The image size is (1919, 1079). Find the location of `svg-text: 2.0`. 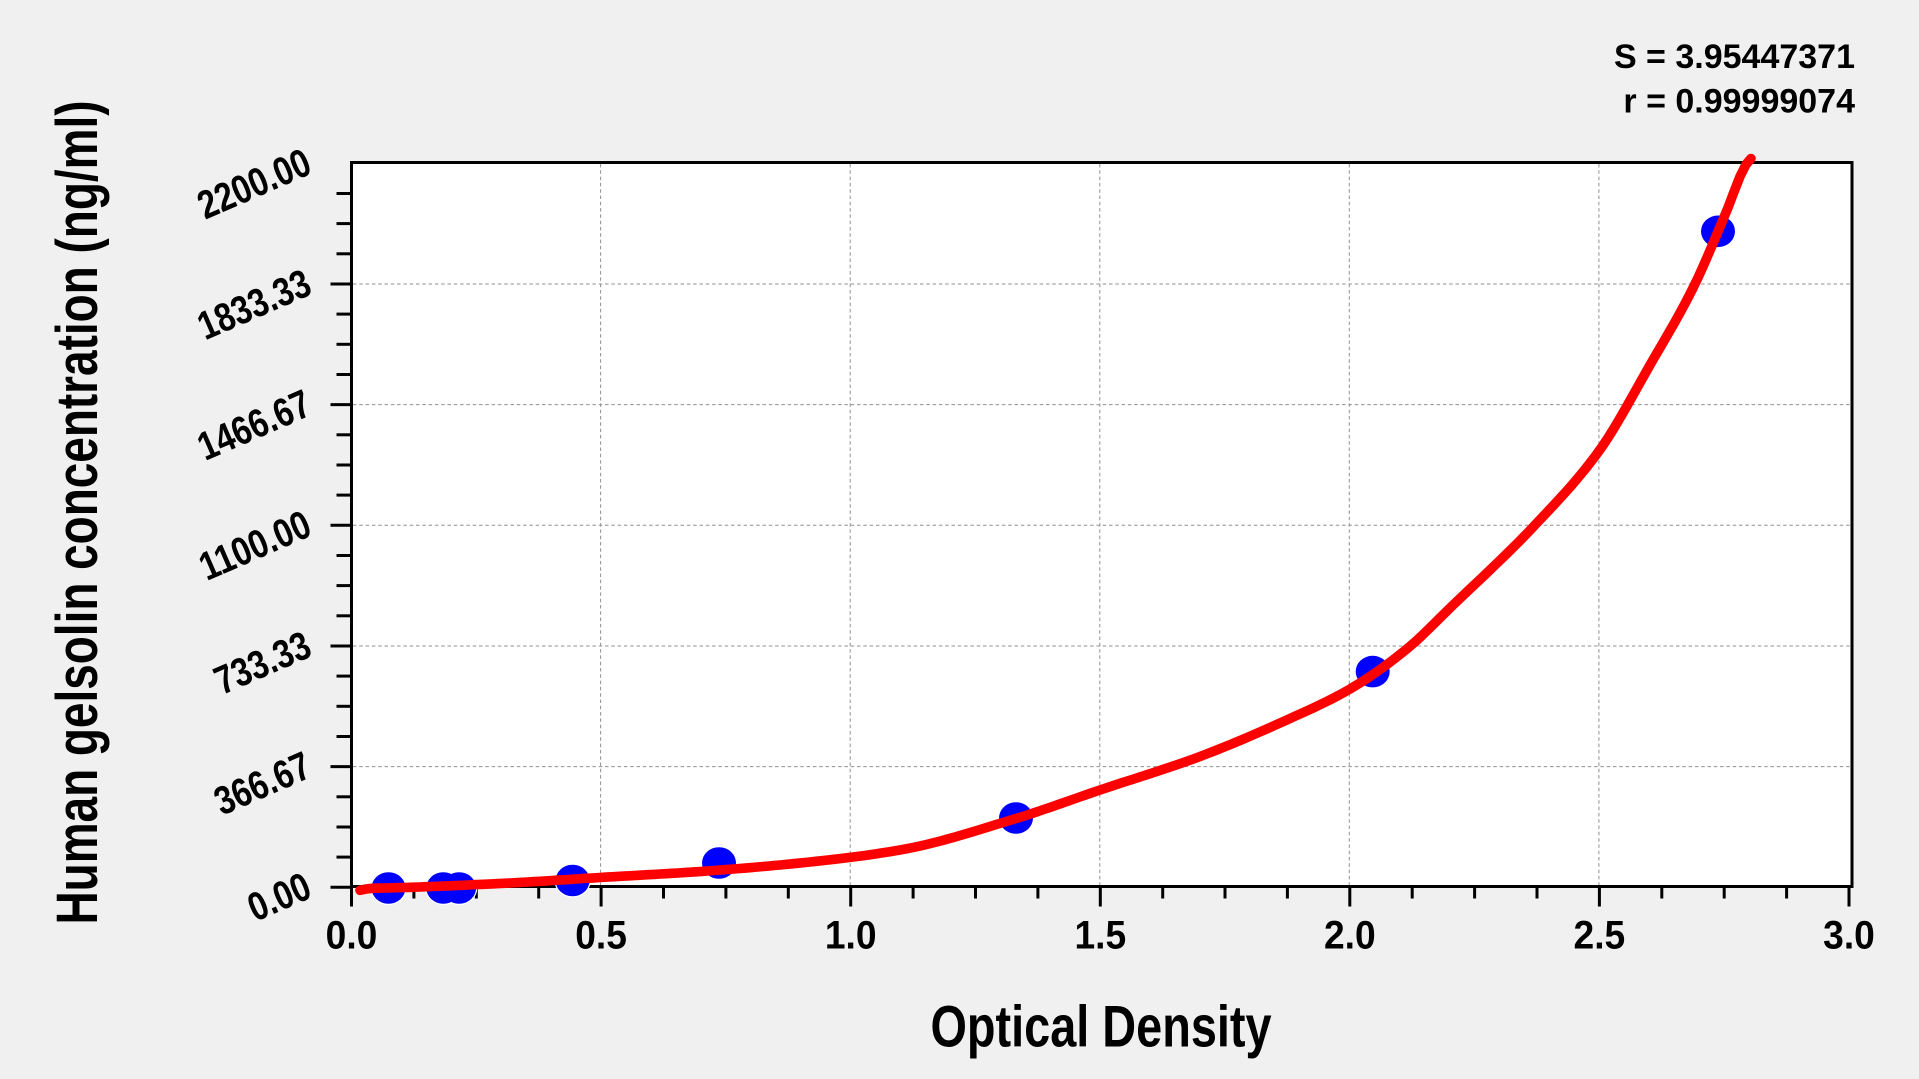

svg-text: 2.0 is located at coordinates (1350, 935).